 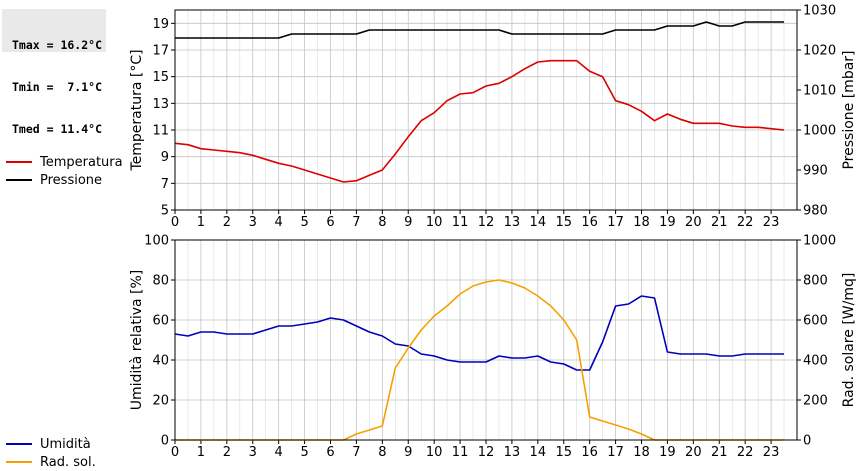 I want to click on y-axis-label-left: Temperatura [°C], so click(x=137, y=110).